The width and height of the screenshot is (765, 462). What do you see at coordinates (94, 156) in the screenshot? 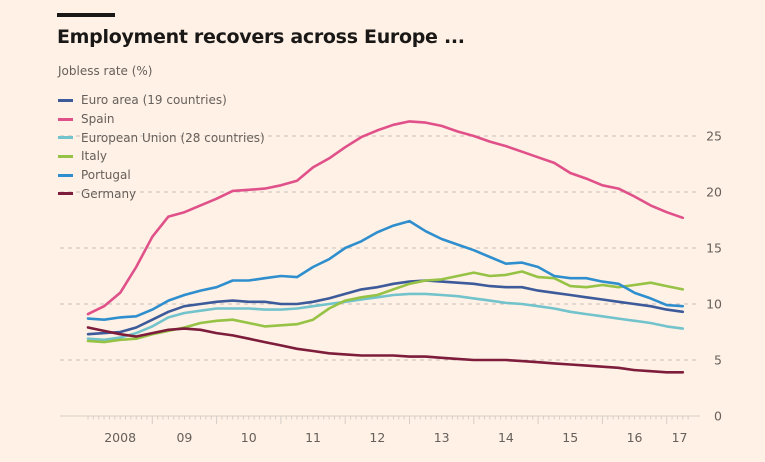
I see `legend-label: Italy` at bounding box center [94, 156].